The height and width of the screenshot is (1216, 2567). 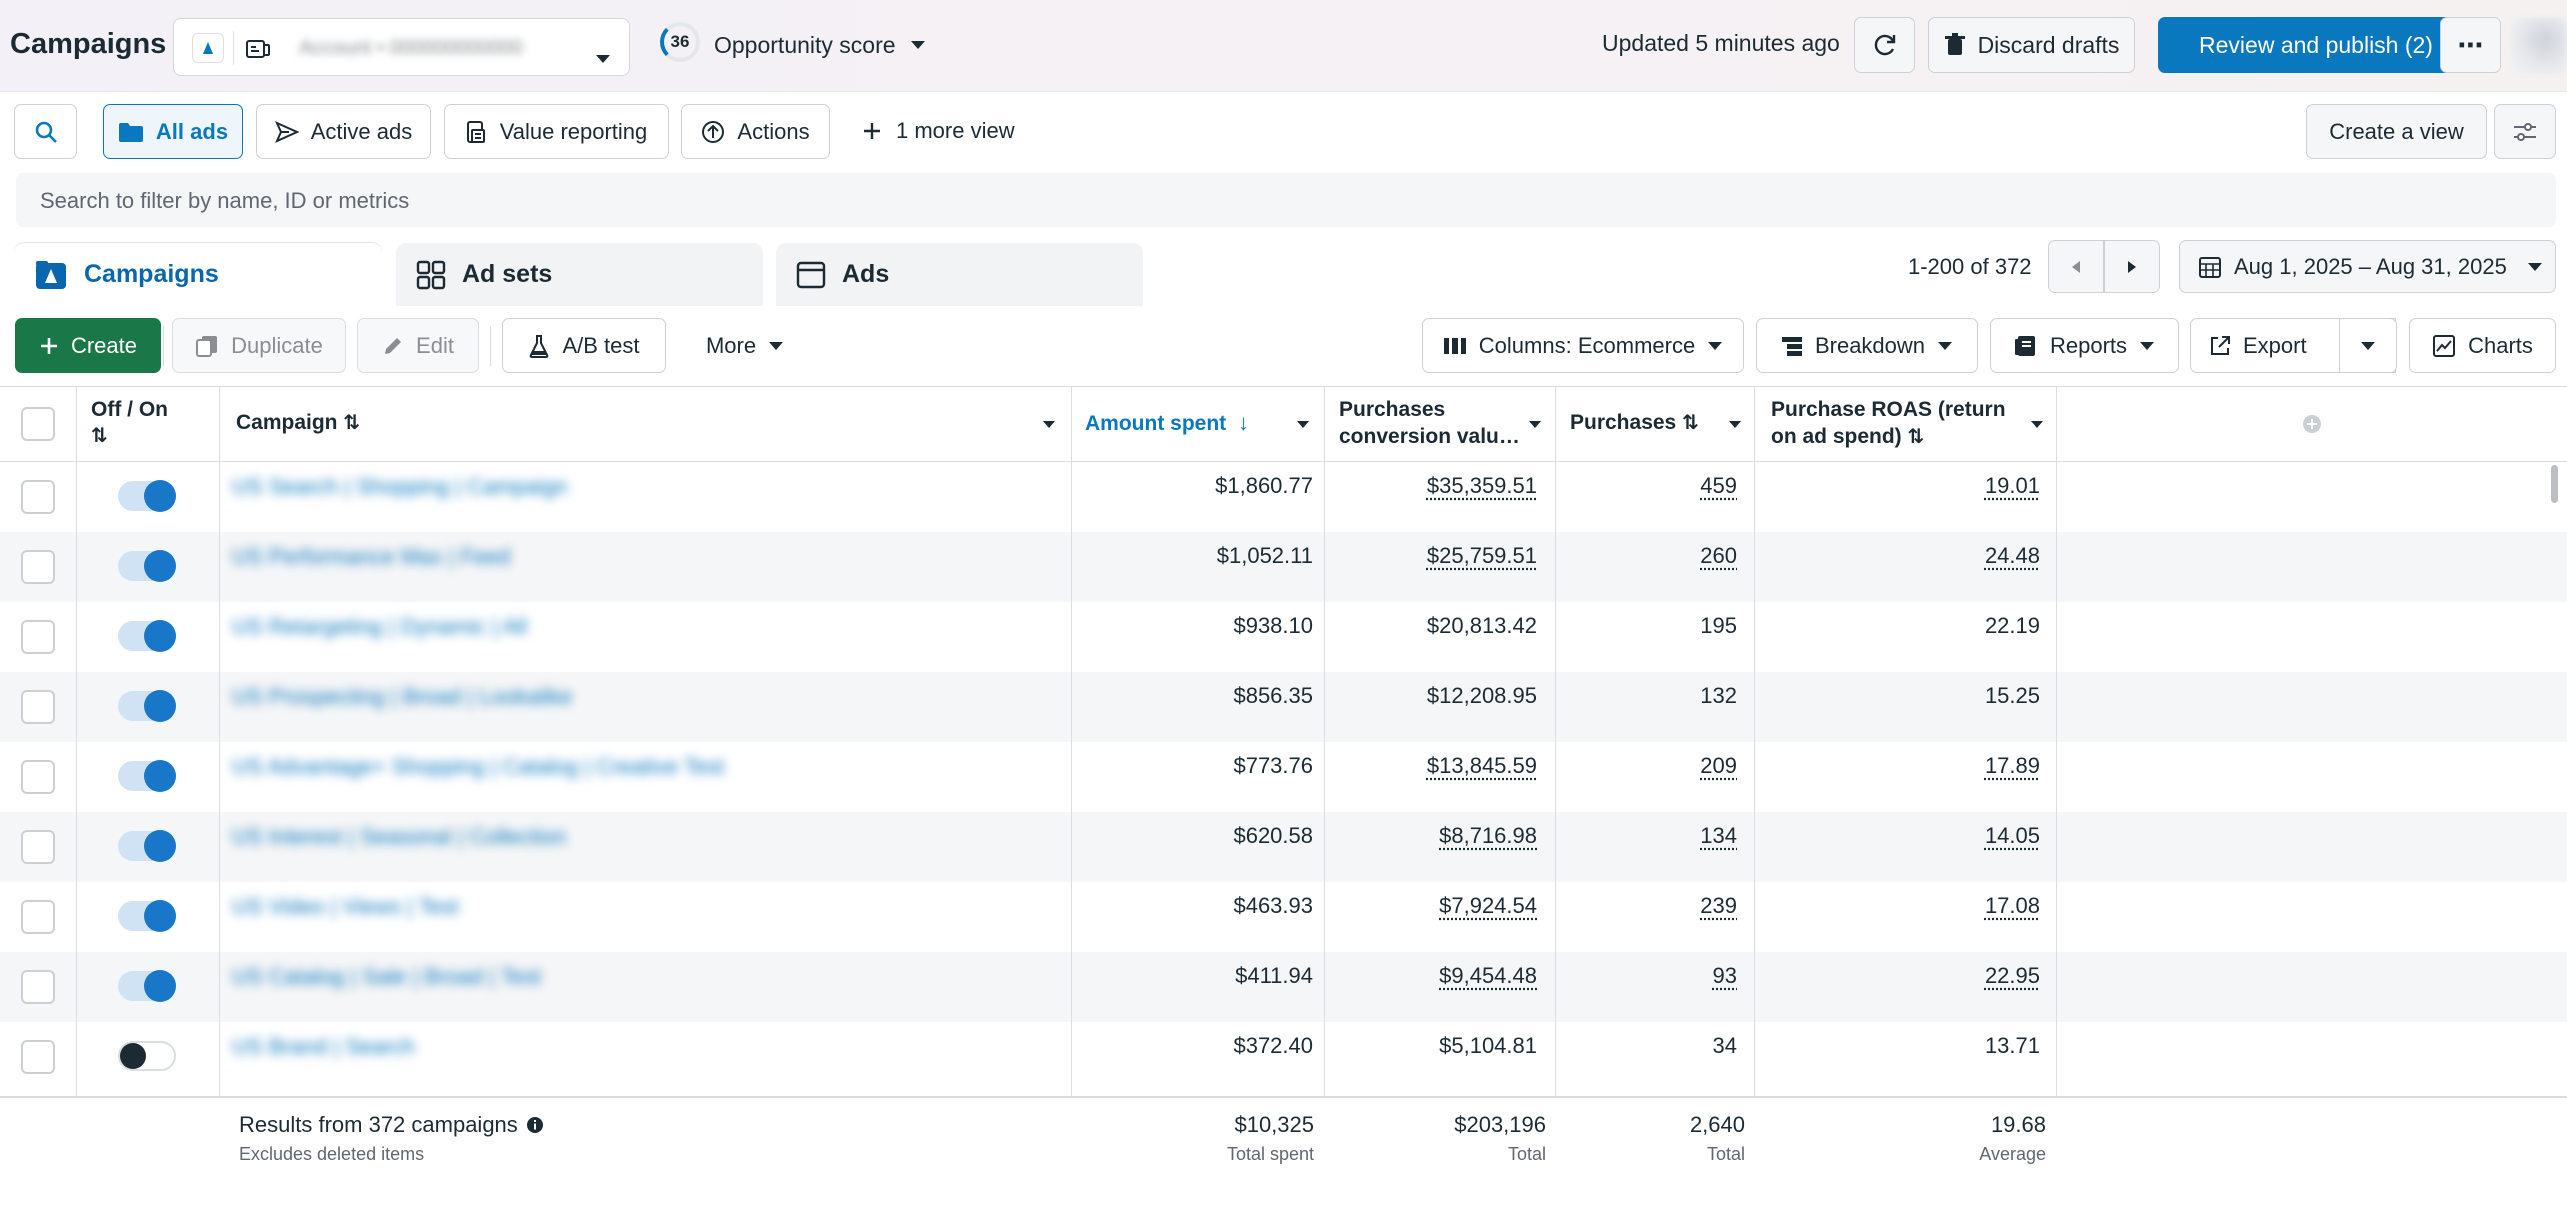 I want to click on add-column-icon, so click(x=2312, y=424).